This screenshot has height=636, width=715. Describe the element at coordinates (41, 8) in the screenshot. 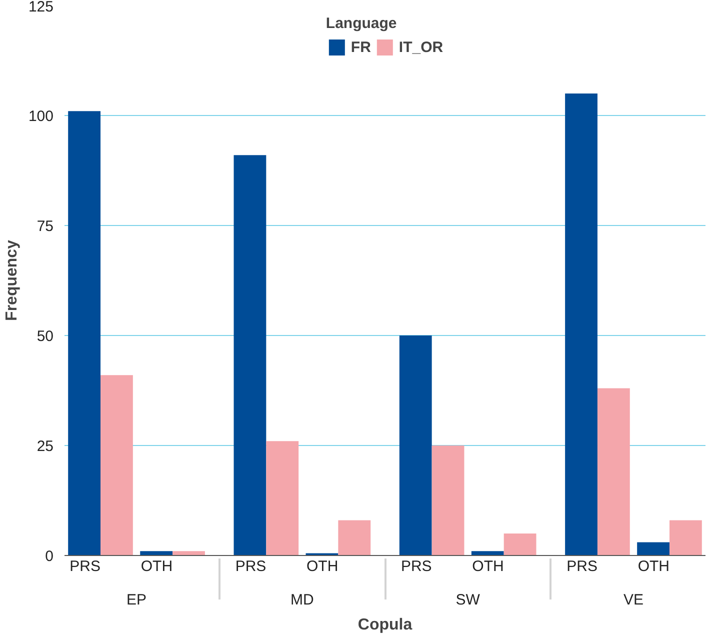

I see `y-tick-label: 125` at that location.